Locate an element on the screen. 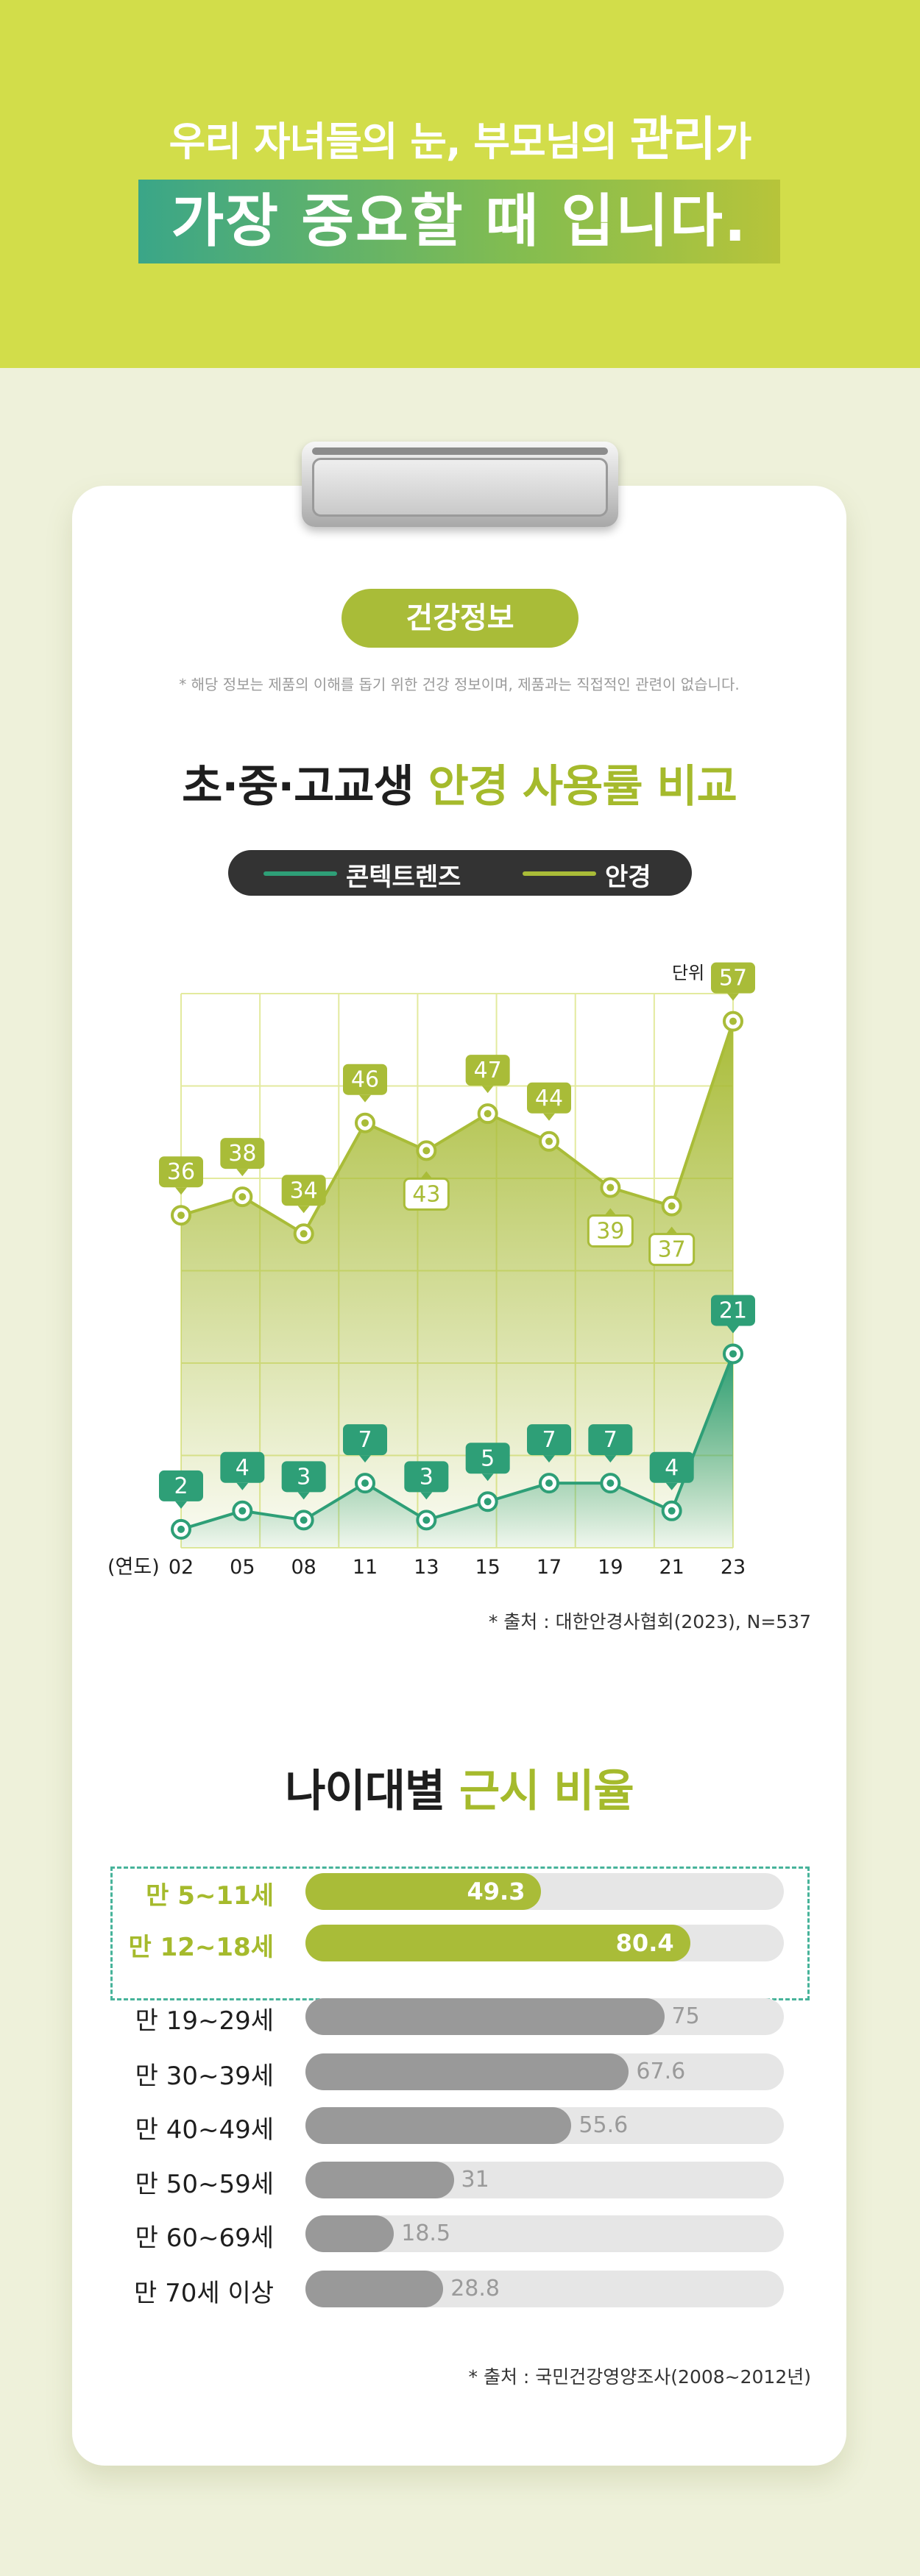  data-label-glasses: 37 is located at coordinates (672, 1246).